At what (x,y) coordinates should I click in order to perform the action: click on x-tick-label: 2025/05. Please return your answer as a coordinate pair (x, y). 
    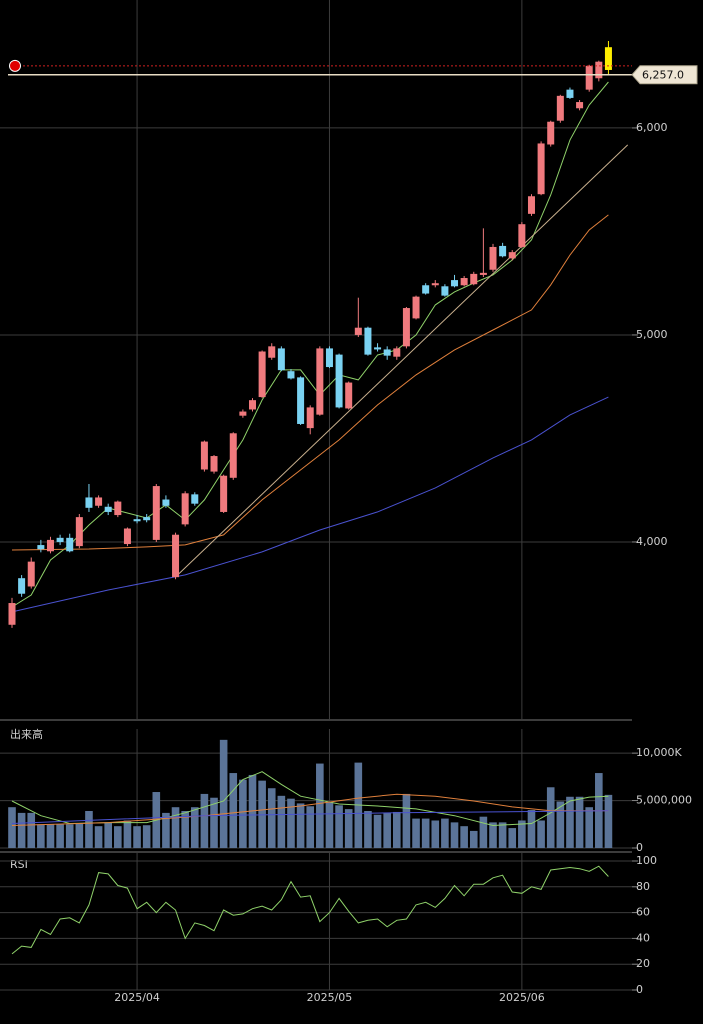
    Looking at the image, I should click on (330, 997).